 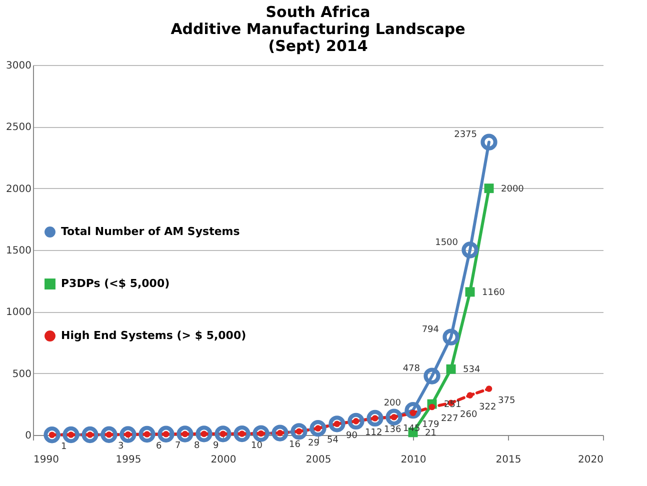 I want to click on data-label: 29, so click(x=314, y=443).